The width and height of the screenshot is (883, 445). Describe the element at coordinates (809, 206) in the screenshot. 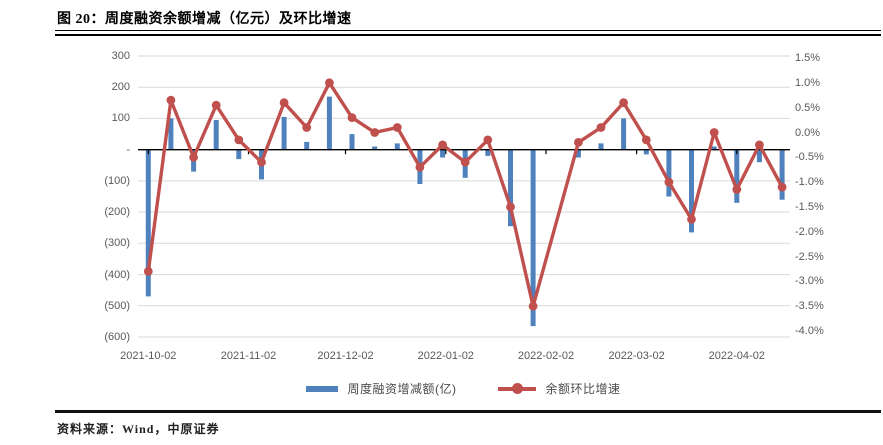

I see `right-axis-tick-label: -1.5%` at that location.